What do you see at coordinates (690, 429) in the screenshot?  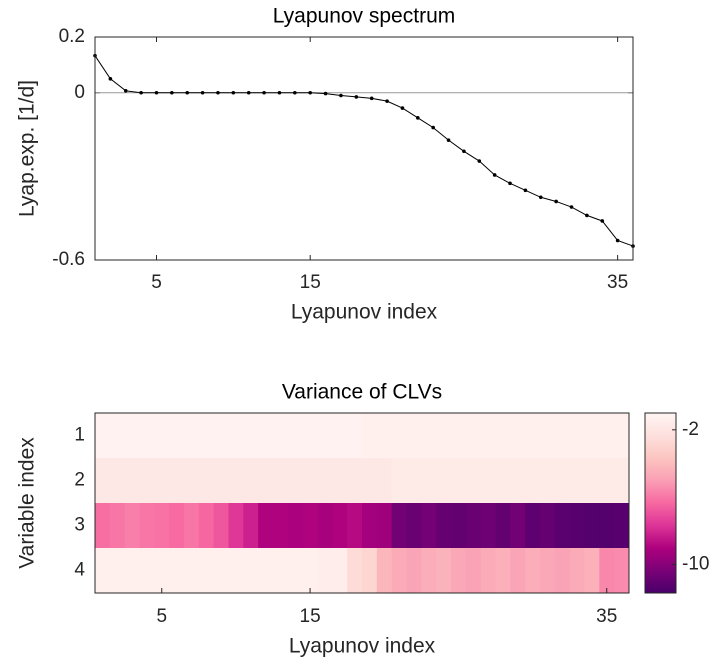 I see `colorbar-tick-label: -2` at bounding box center [690, 429].